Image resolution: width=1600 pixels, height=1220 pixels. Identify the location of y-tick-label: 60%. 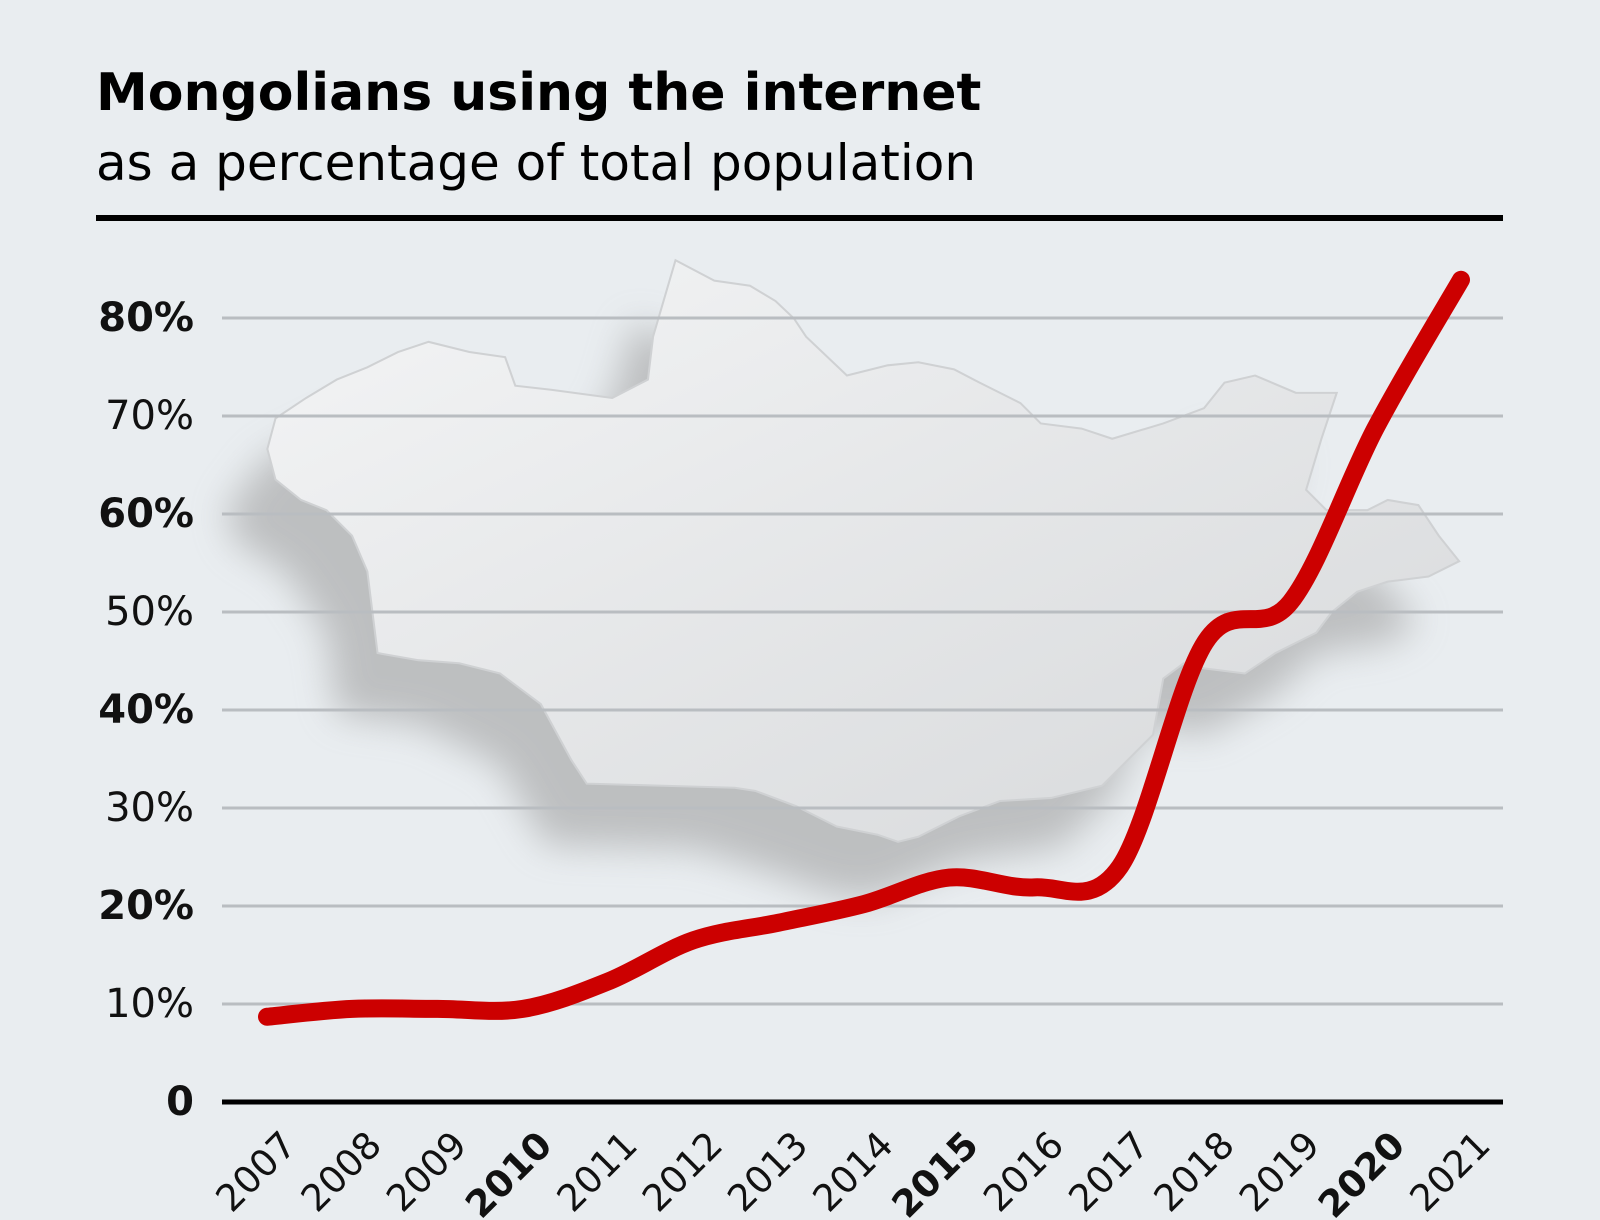
(146, 514).